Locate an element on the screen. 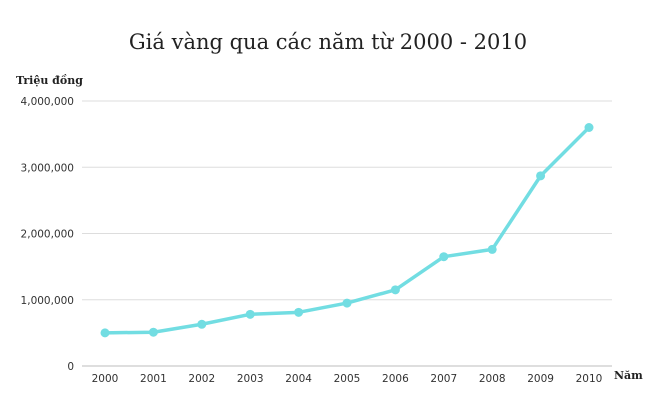 The image size is (656, 400). y-tick-label: 3,000,000 is located at coordinates (47, 168).